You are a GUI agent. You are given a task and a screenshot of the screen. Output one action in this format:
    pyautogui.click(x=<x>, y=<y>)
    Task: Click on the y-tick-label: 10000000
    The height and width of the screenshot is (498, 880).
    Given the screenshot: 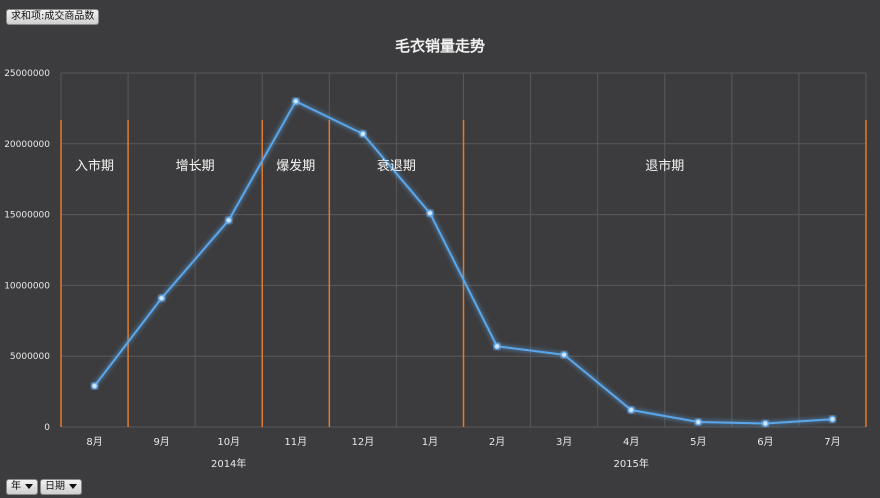 What is the action you would take?
    pyautogui.click(x=27, y=286)
    